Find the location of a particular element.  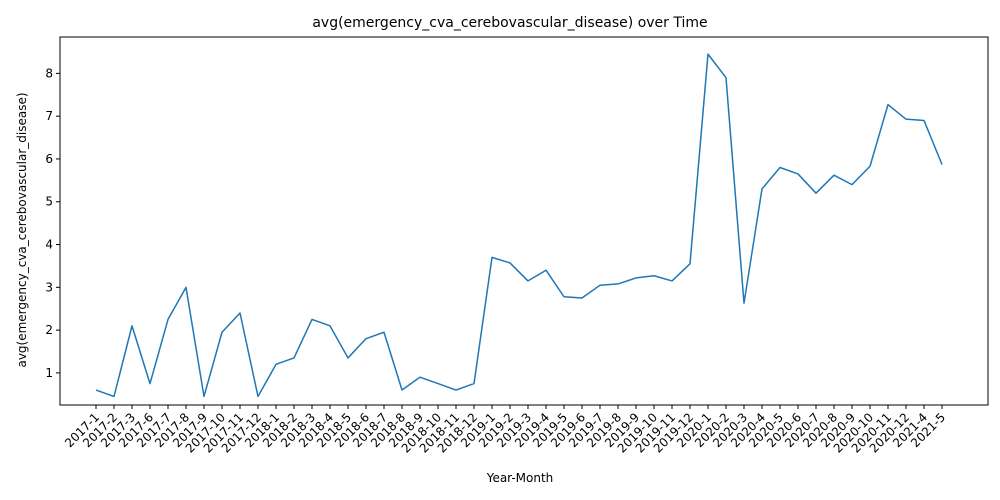

y-tick-label: 2 is located at coordinates (49, 330).